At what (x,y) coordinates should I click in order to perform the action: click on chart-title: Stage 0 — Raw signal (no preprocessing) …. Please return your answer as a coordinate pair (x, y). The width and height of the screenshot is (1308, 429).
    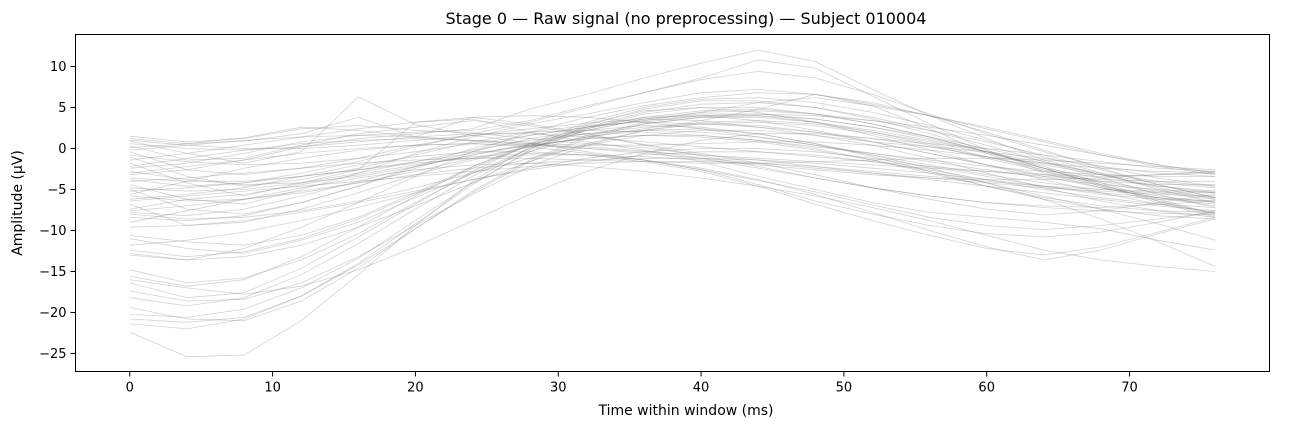
    Looking at the image, I should click on (686, 18).